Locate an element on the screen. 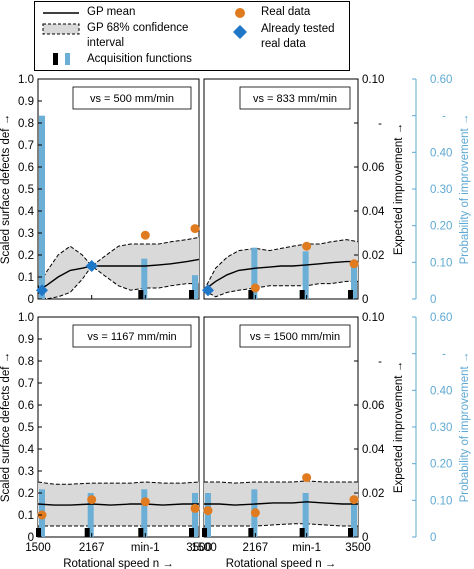 This screenshot has width=474, height=569. y-tick-label: 0.6 is located at coordinates (26, 168).